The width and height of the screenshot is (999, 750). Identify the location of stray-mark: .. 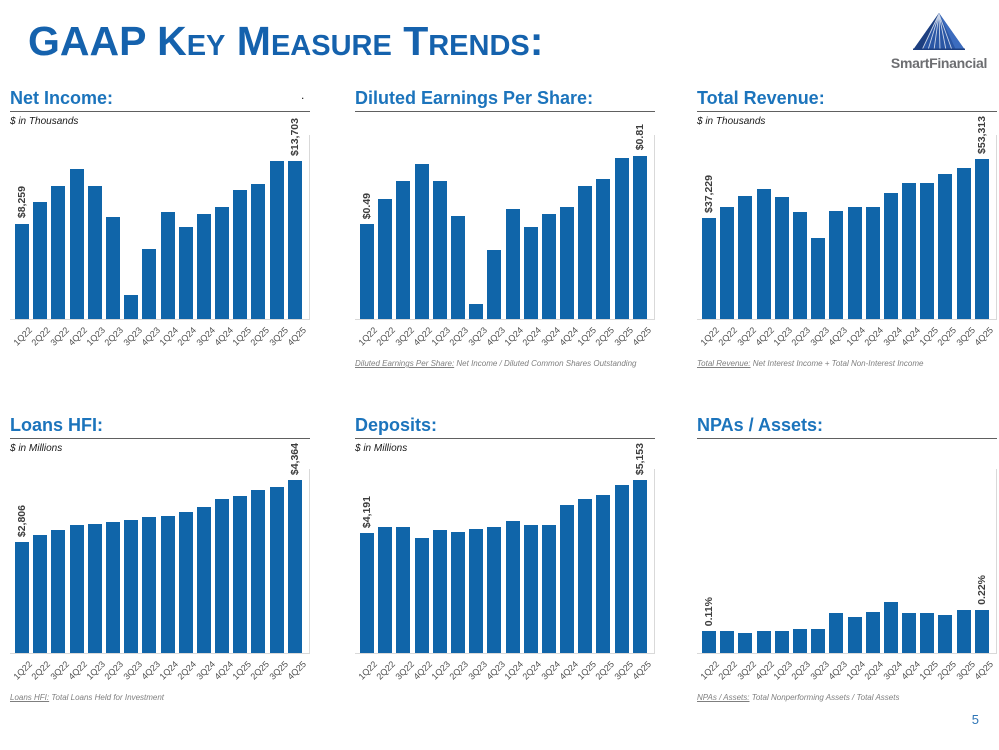
(303, 95).